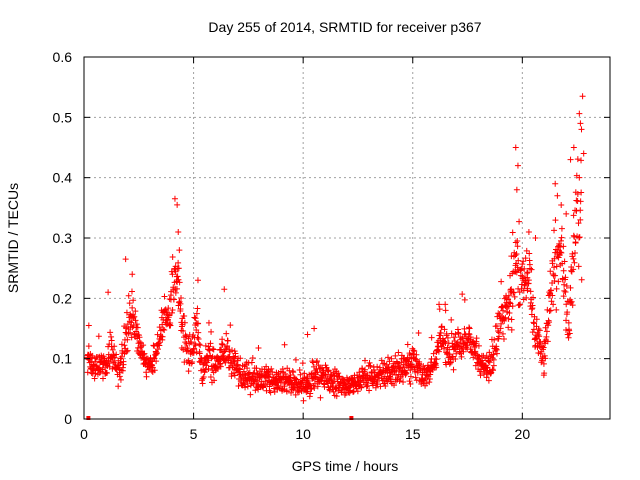 The height and width of the screenshot is (480, 640). What do you see at coordinates (63, 238) in the screenshot?
I see `y-tick-label: 0.3` at bounding box center [63, 238].